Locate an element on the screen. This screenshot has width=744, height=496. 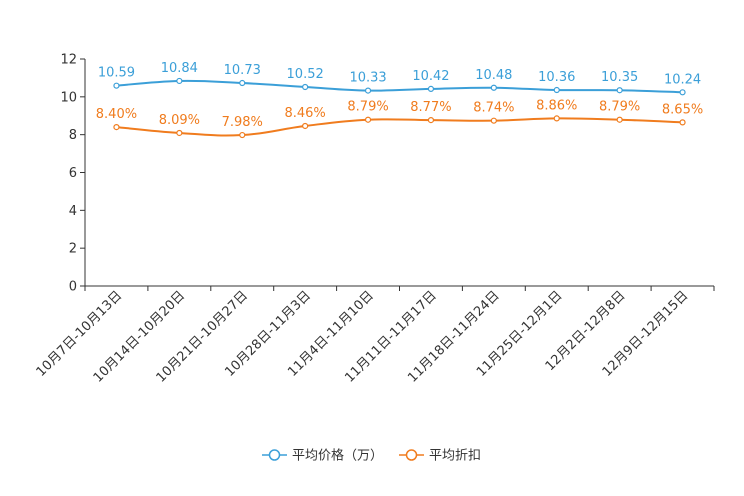
y-tick-label: 8 is located at coordinates (73, 135).